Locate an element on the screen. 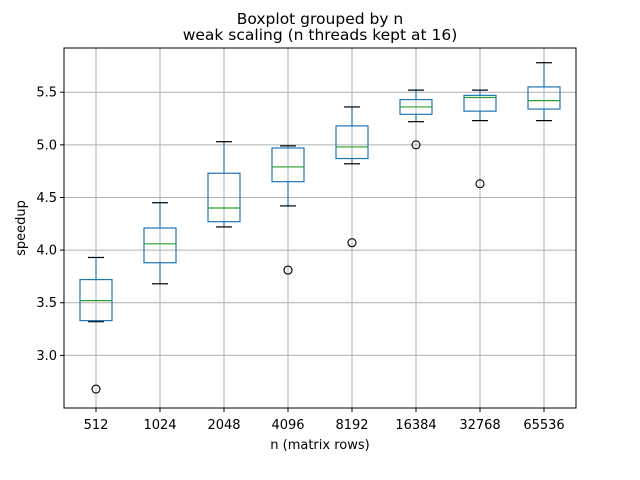 The image size is (640, 480). y-axis-label: speedup is located at coordinates (21, 228).